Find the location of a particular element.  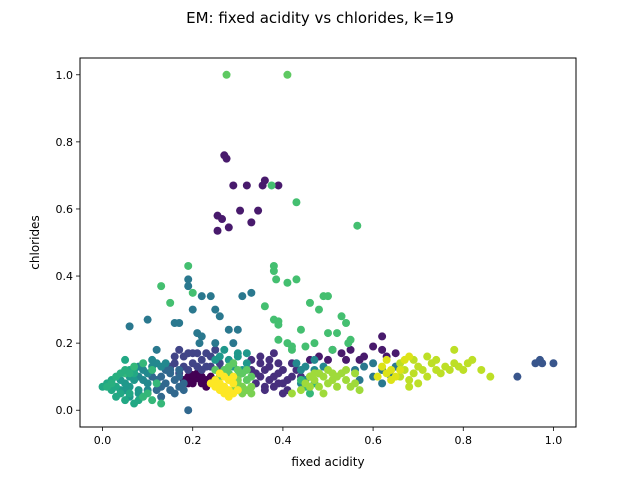

x-tick-label: 1.0 is located at coordinates (554, 440).